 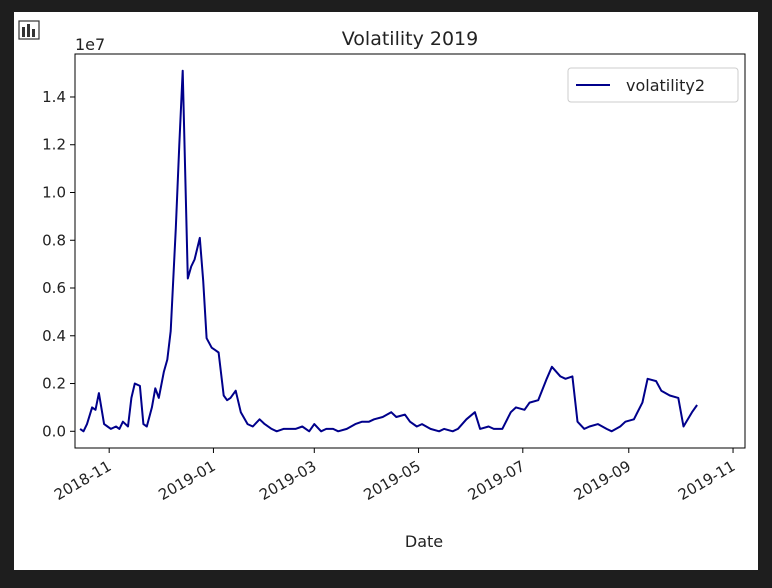 I want to click on y-tick-label: 0.8, so click(x=54, y=240).